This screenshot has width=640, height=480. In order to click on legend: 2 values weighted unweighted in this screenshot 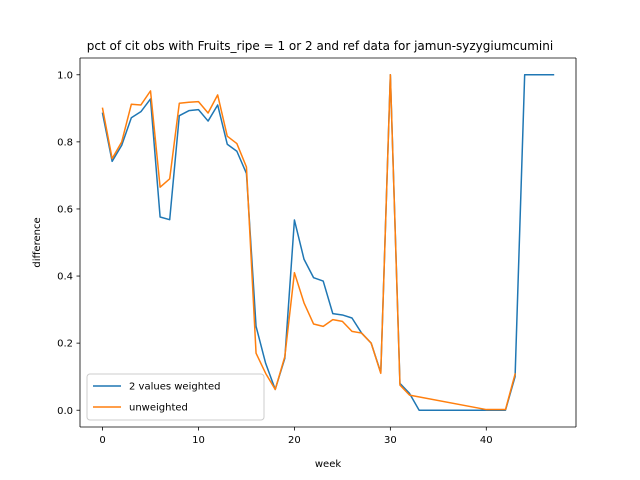, I will do `click(175, 397)`.